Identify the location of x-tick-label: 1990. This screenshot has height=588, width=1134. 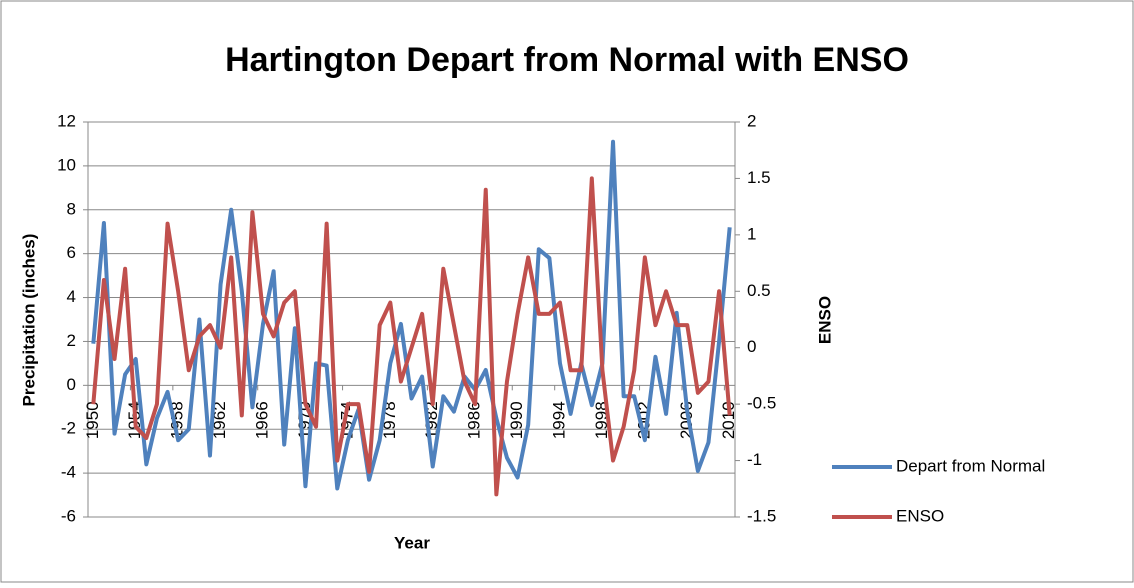
(516, 420).